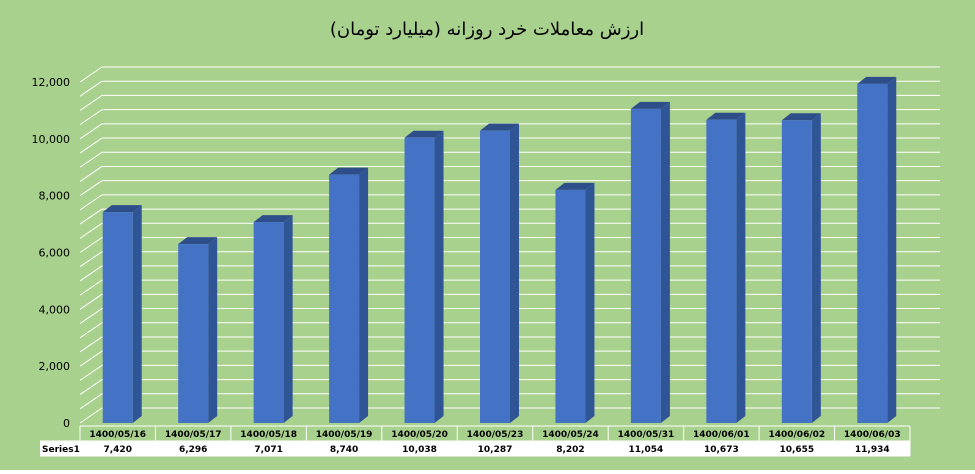 This screenshot has width=975, height=474. What do you see at coordinates (117, 450) in the screenshot?
I see `value-label: 7,420` at bounding box center [117, 450].